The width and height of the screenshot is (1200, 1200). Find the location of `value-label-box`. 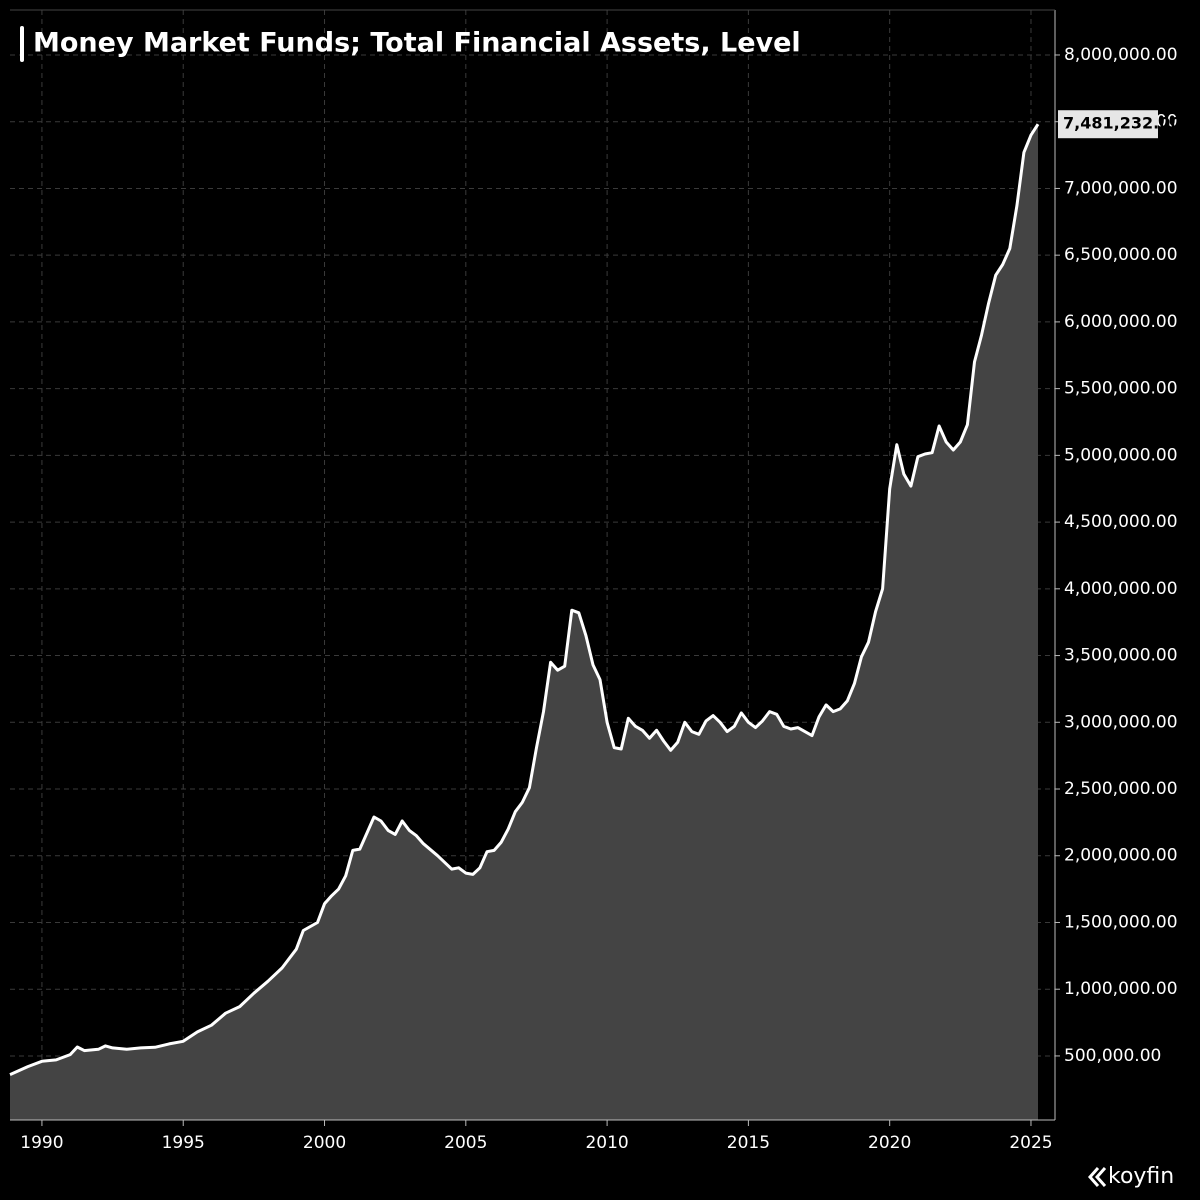

value-label-box is located at coordinates (1108, 124).